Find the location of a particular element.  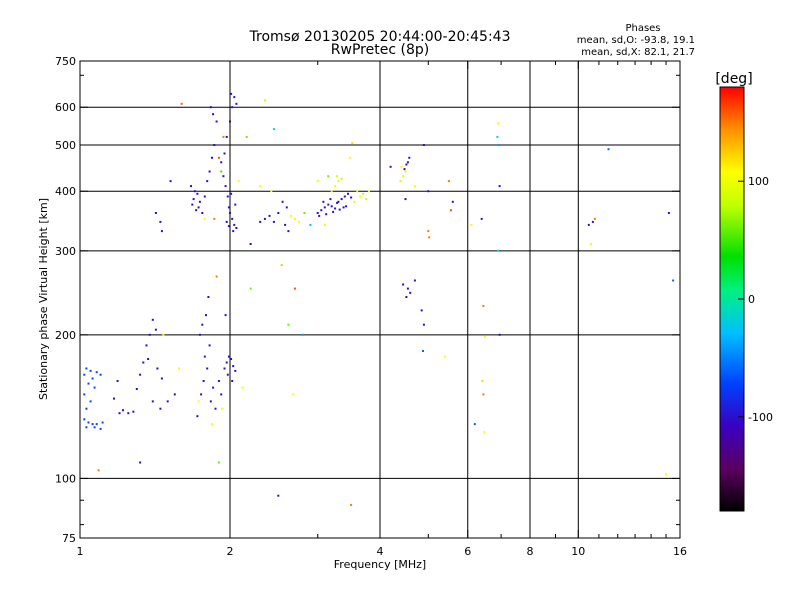

x-tick-label: 1 is located at coordinates (80, 551).